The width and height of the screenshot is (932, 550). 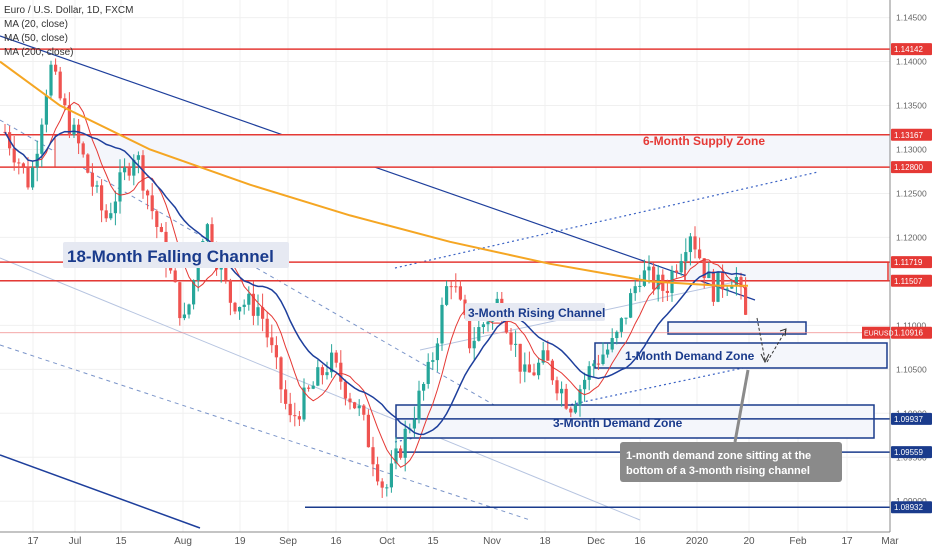 What do you see at coordinates (783, 332) in the screenshot?
I see `projection-arrowhead-up` at bounding box center [783, 332].